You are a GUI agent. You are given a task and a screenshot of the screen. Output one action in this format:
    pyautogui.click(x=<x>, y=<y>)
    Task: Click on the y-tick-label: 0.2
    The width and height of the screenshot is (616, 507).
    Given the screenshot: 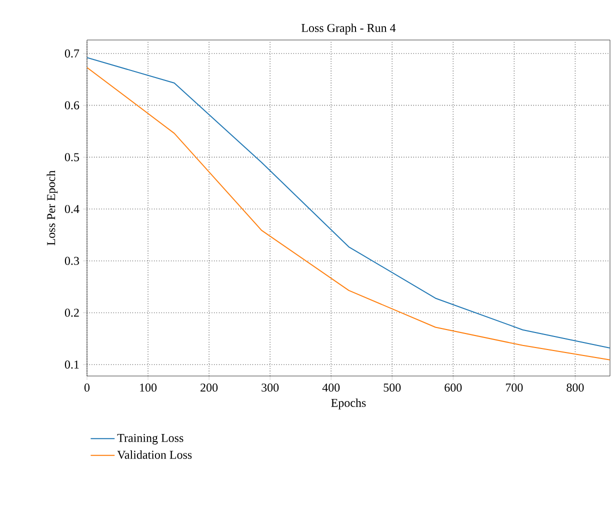 What is the action you would take?
    pyautogui.click(x=71, y=312)
    